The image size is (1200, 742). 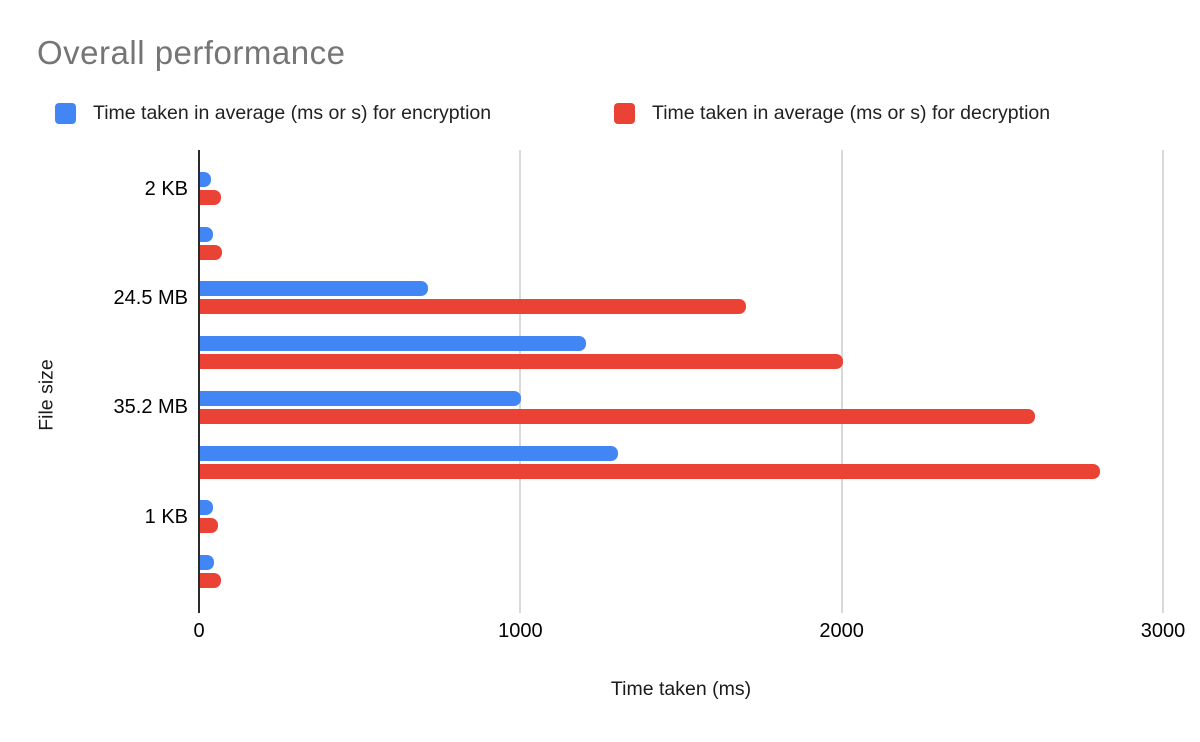 I want to click on y-axis-line, so click(x=199, y=381).